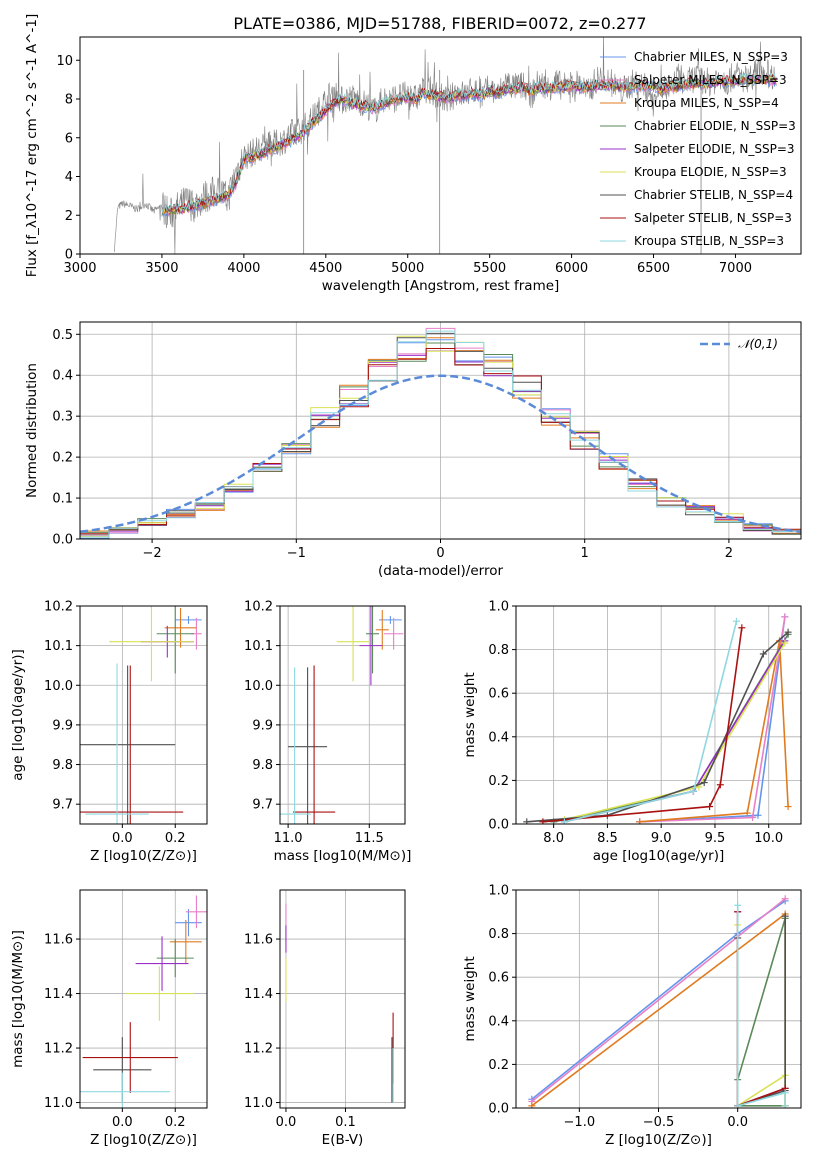 The height and width of the screenshot is (1170, 819). Describe the element at coordinates (64, 61) in the screenshot. I see `y-tick-label: 10` at that location.